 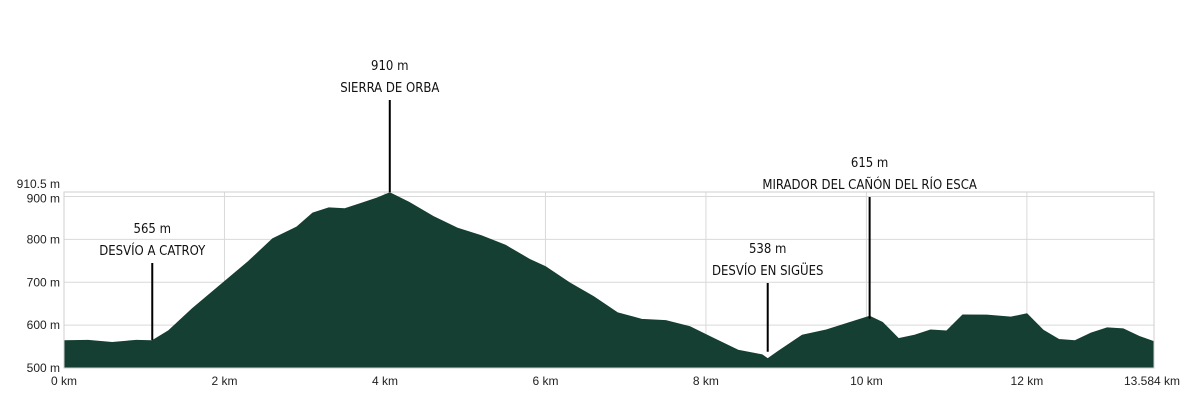 I want to click on annotation-name: DESVÍO EN SIGÜES, so click(x=767, y=270).